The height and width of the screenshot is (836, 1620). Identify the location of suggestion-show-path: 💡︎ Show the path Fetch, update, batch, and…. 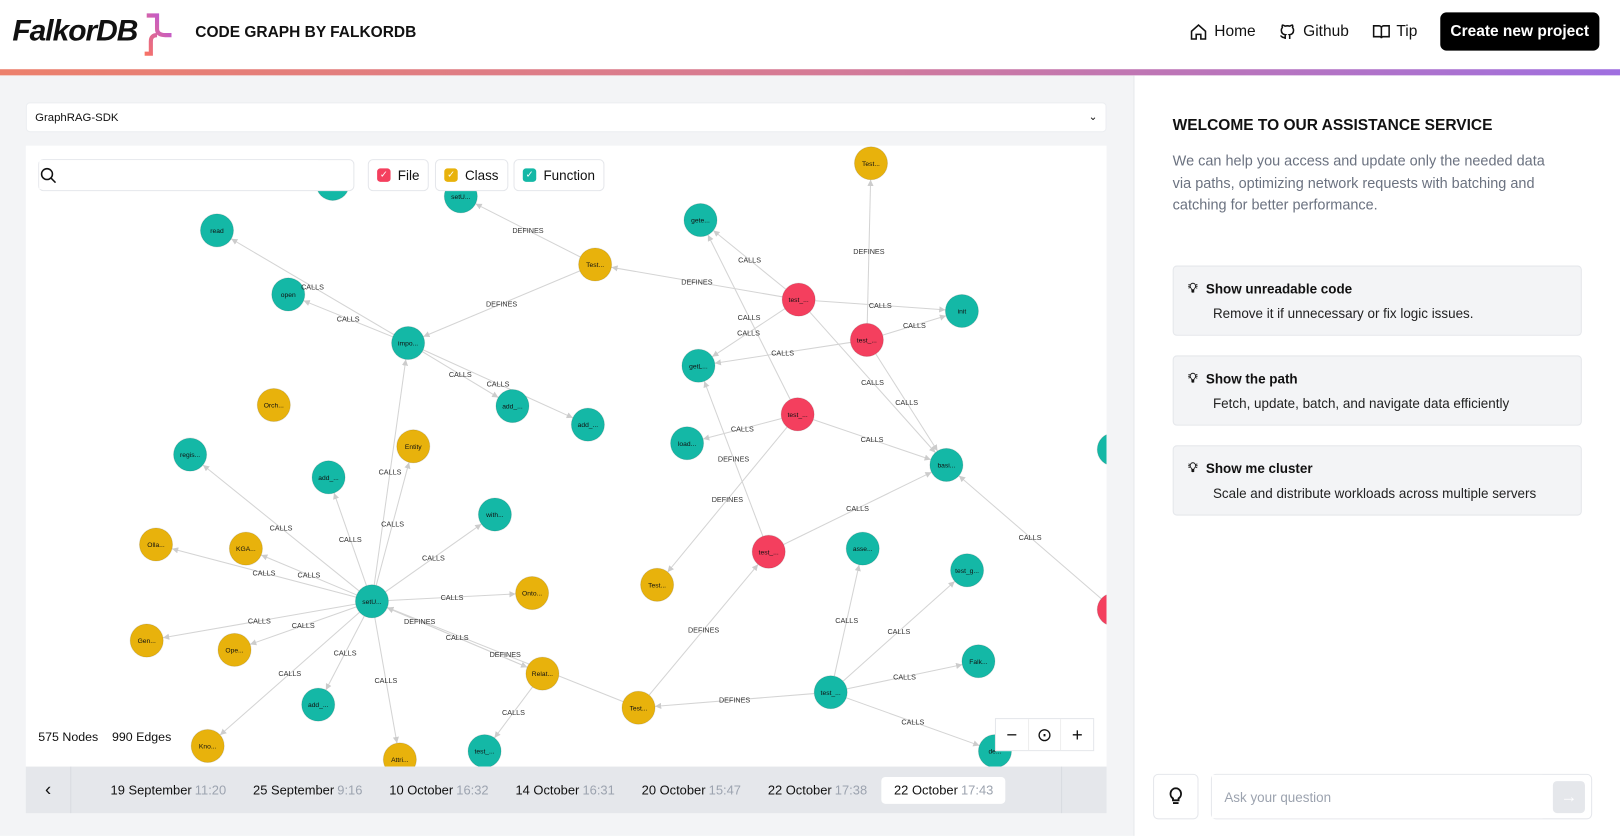
(1377, 390).